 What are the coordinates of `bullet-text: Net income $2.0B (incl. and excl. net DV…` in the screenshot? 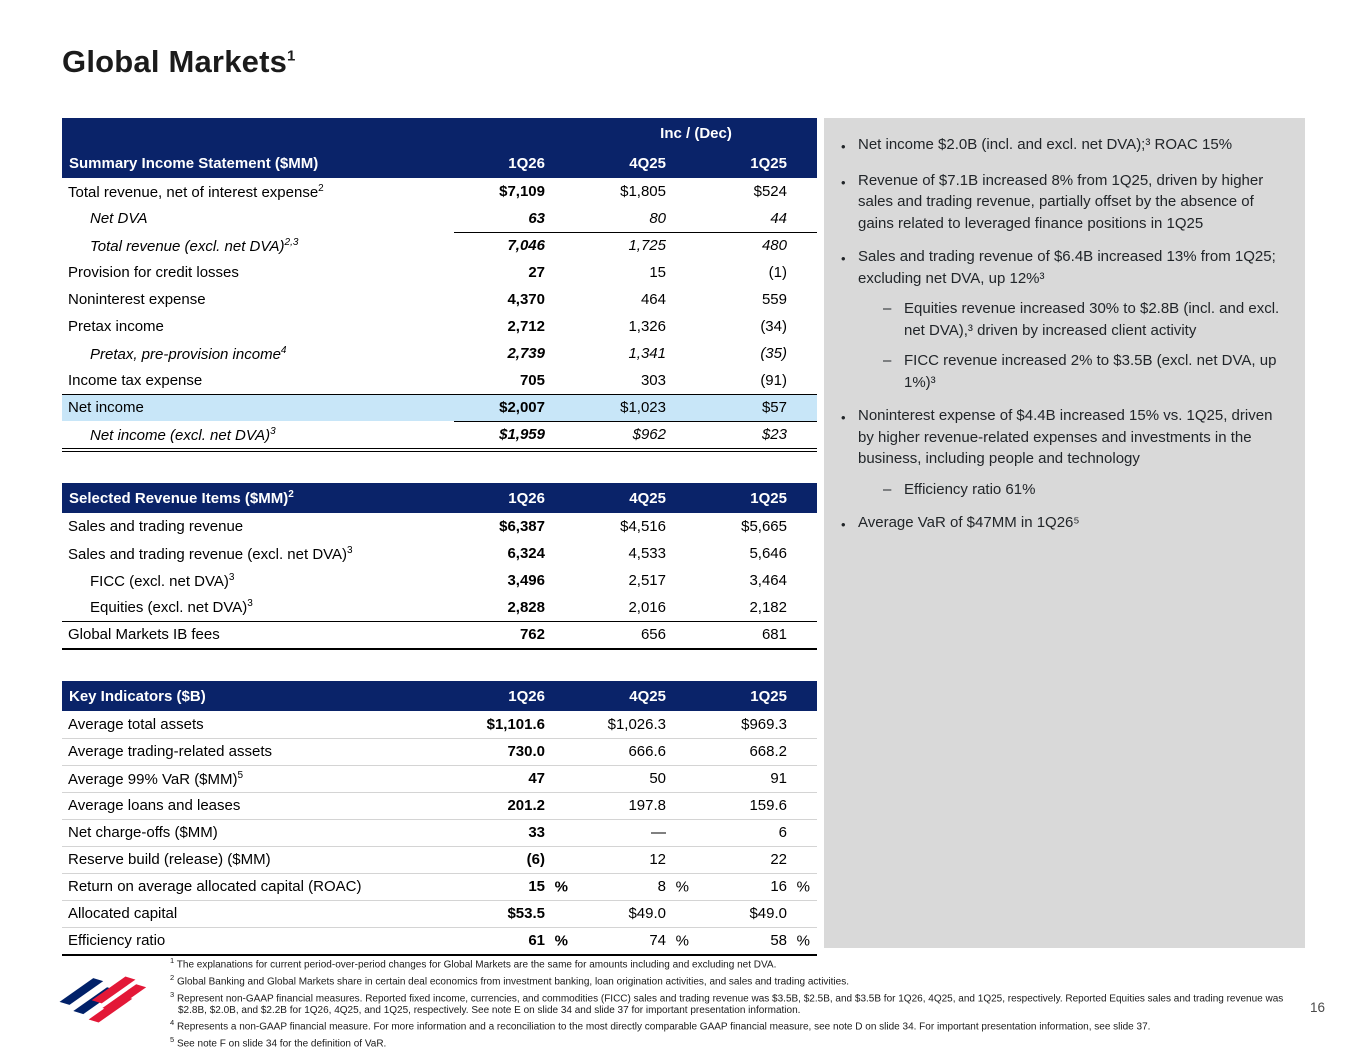 It's located at (1045, 144).